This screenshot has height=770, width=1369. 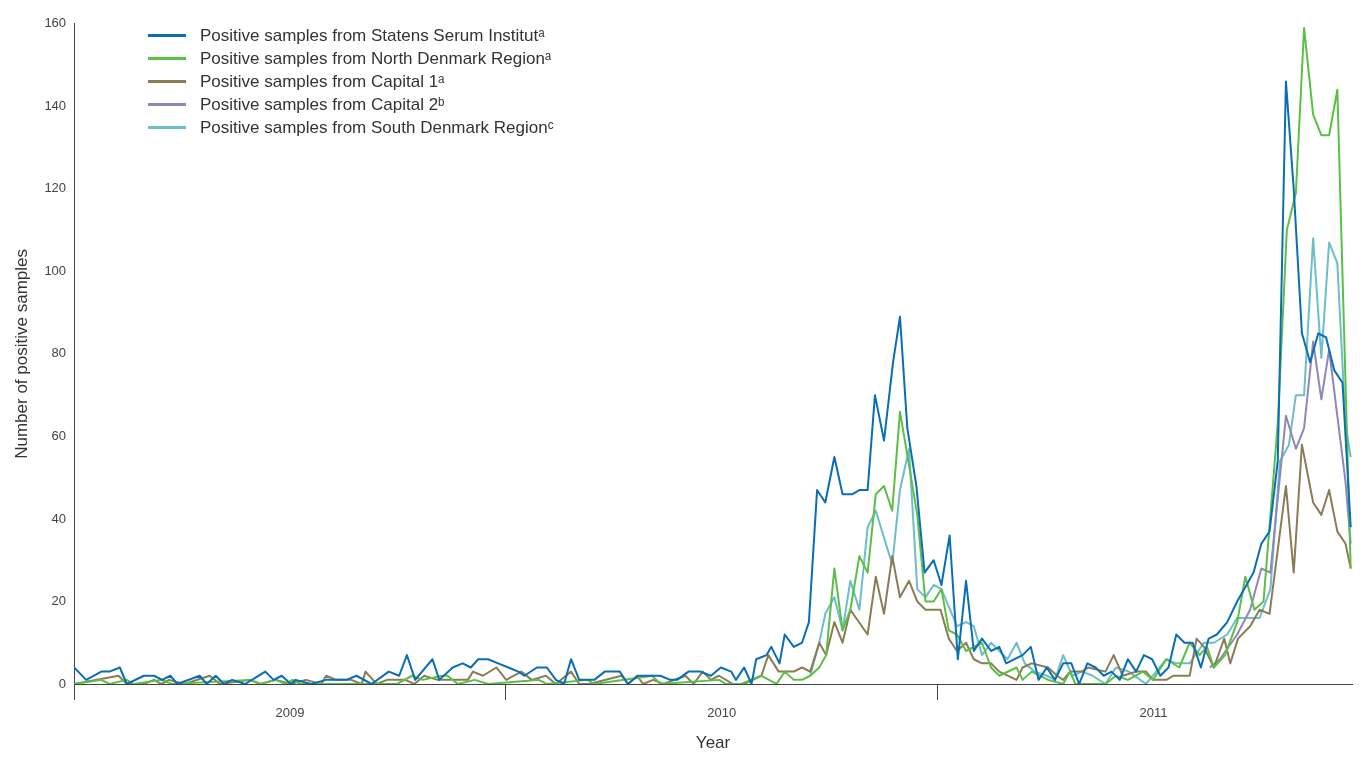 What do you see at coordinates (55, 23) in the screenshot?
I see `y-tick-label: 160` at bounding box center [55, 23].